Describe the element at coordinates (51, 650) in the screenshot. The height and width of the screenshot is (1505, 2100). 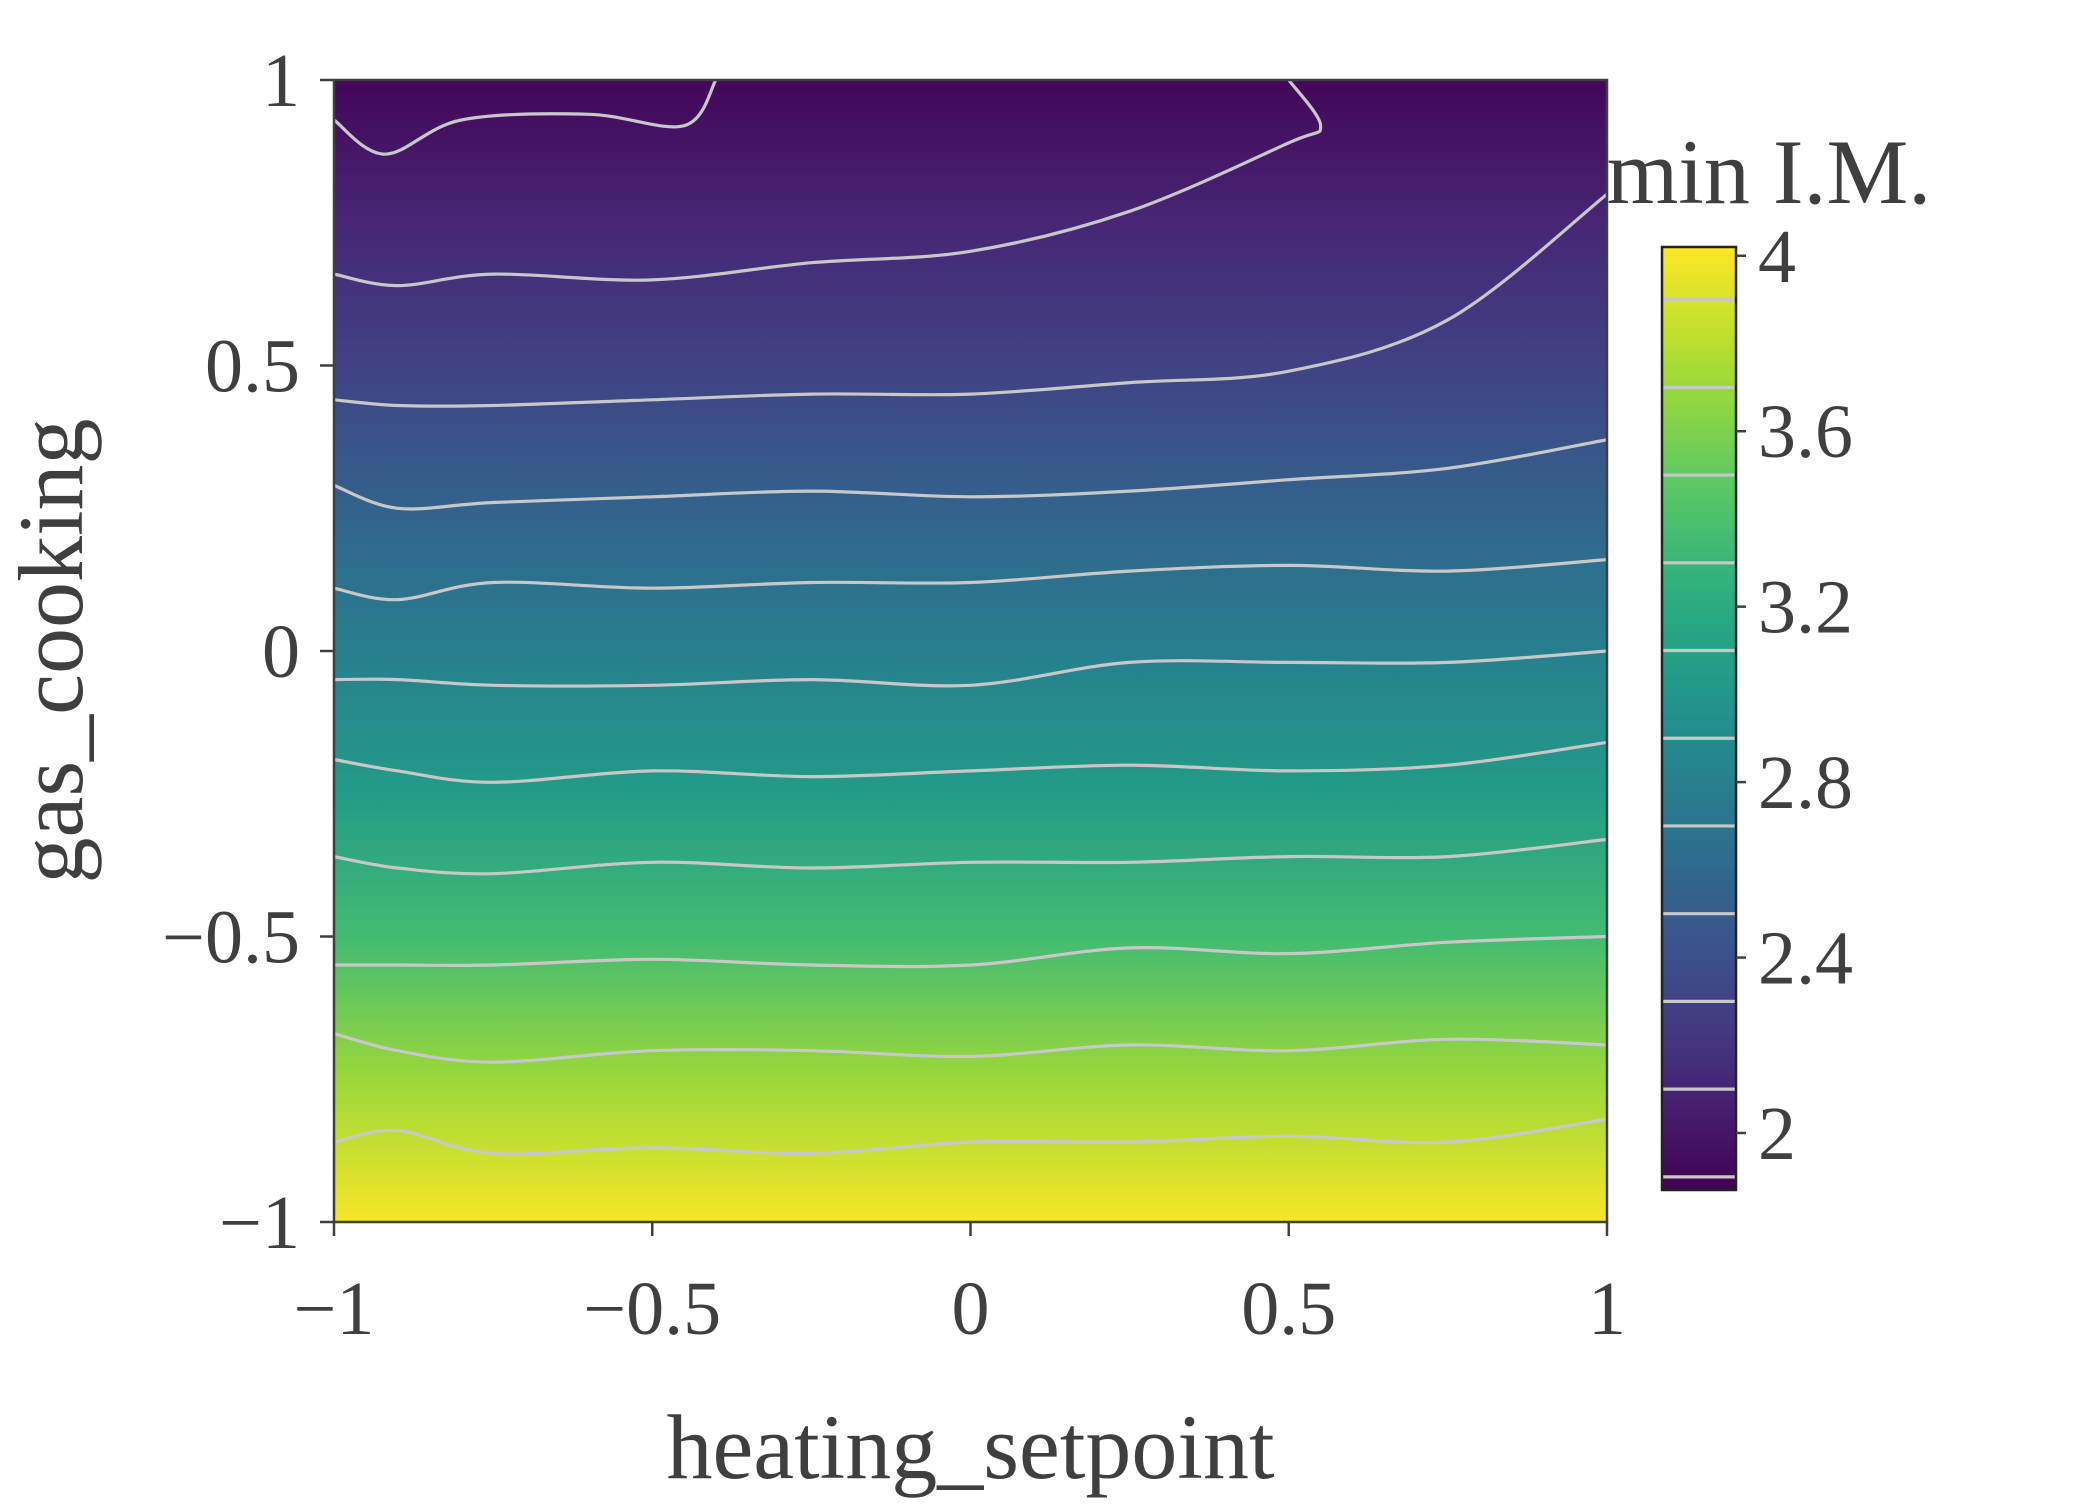
I see `y-axis-label: gas_cooking` at that location.